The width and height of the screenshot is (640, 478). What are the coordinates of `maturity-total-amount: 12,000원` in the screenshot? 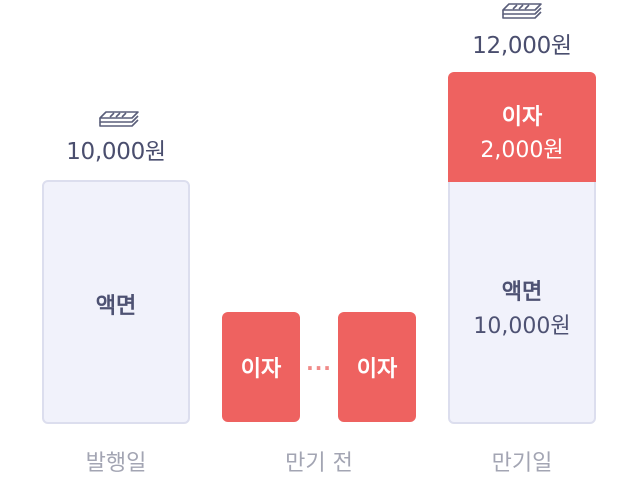 It's located at (522, 46).